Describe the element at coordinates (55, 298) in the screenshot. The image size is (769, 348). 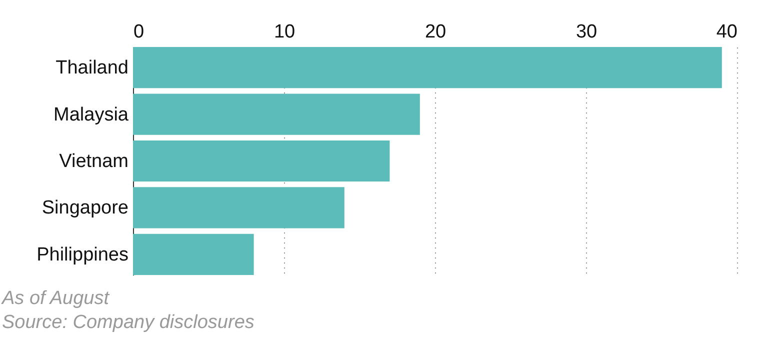
I see `text: As of August` at that location.